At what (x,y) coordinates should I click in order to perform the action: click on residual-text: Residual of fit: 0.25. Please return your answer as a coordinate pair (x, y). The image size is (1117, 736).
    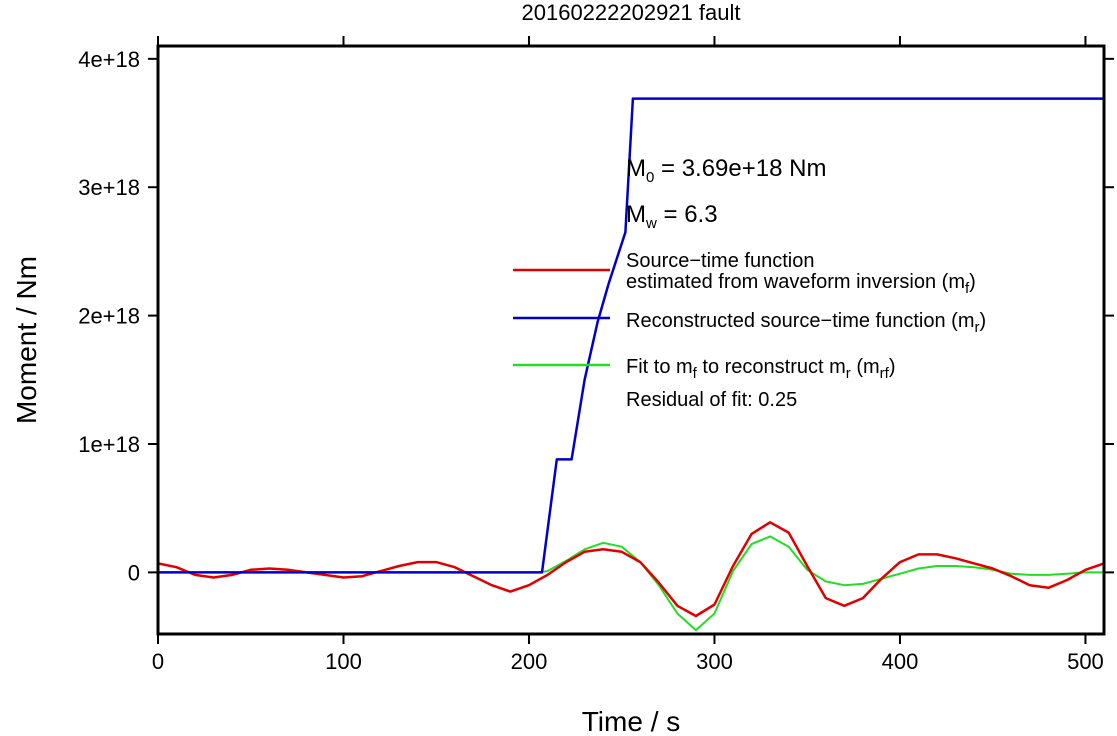
    Looking at the image, I should click on (711, 400).